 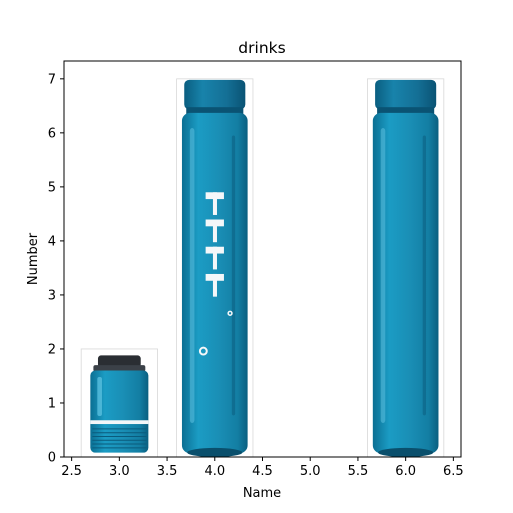 What do you see at coordinates (261, 48) in the screenshot?
I see `chart-title: drinks` at bounding box center [261, 48].